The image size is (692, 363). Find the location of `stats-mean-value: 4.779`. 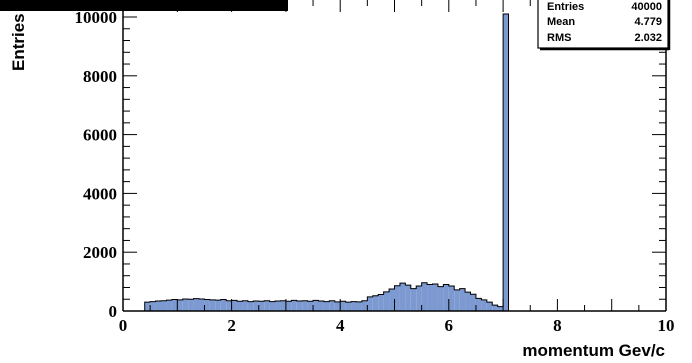

stats-mean-value: 4.779 is located at coordinates (648, 22).